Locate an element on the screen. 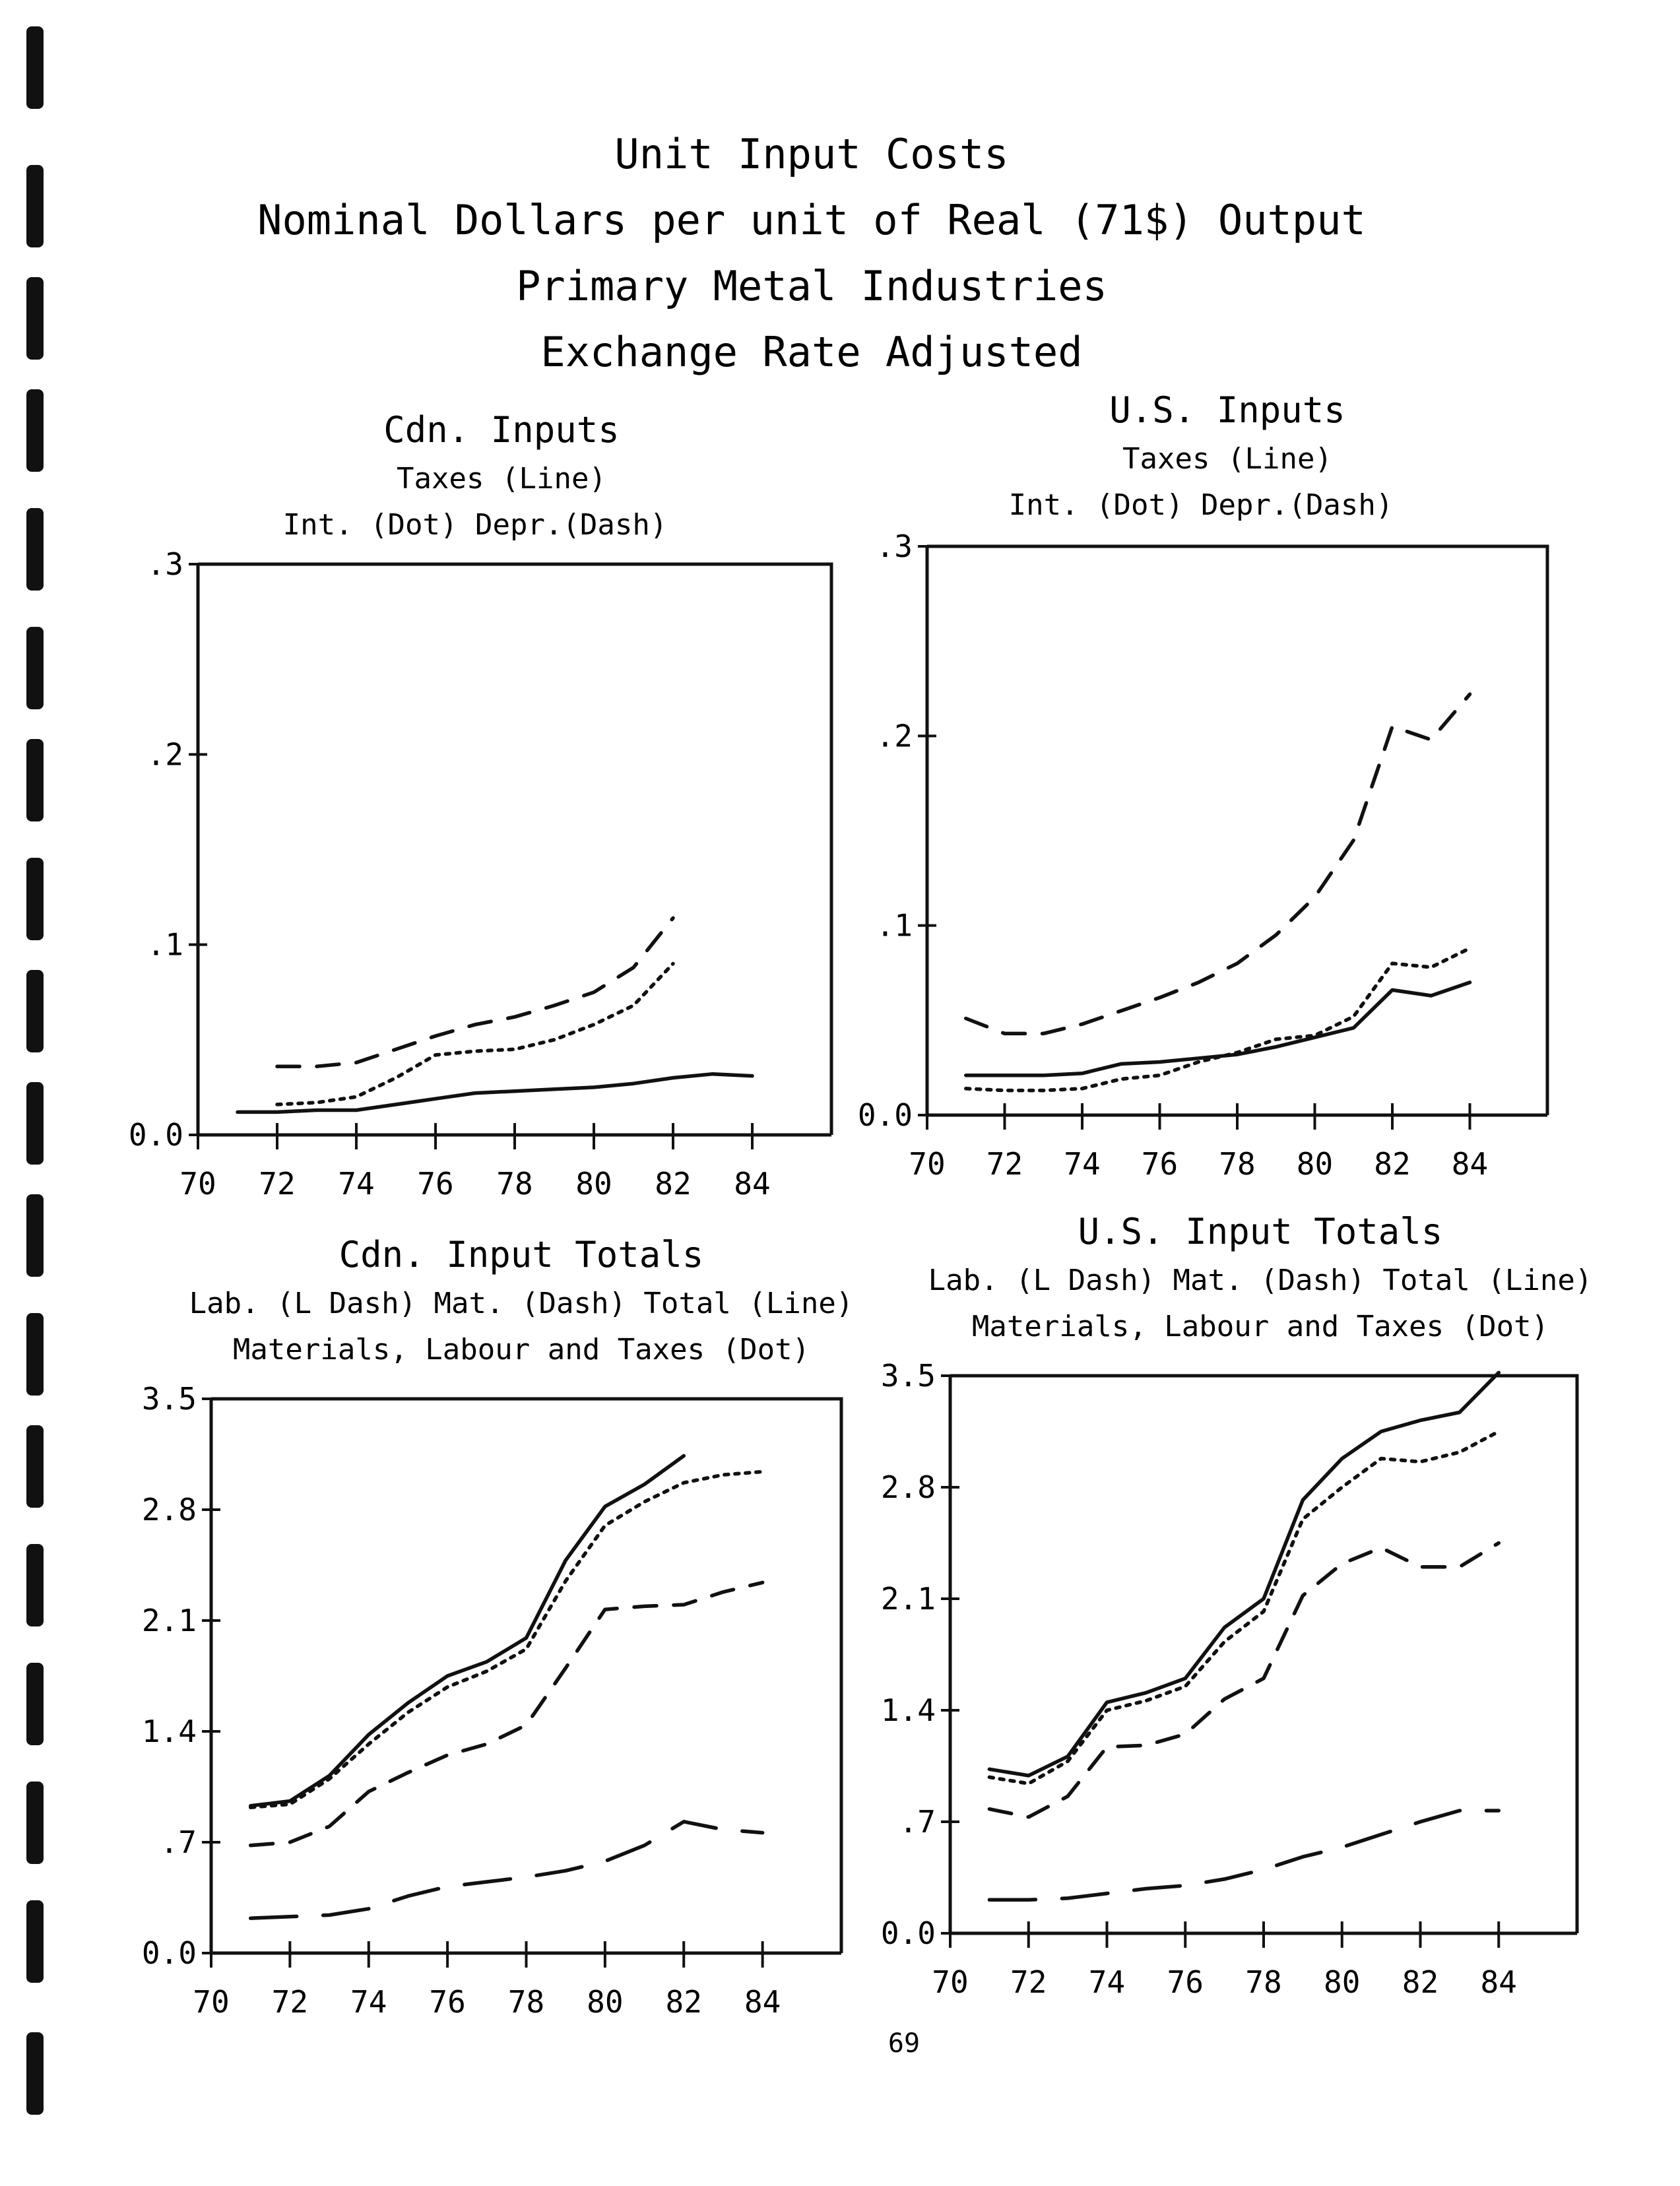  chart-title: U.S. Inputs is located at coordinates (1227, 410).